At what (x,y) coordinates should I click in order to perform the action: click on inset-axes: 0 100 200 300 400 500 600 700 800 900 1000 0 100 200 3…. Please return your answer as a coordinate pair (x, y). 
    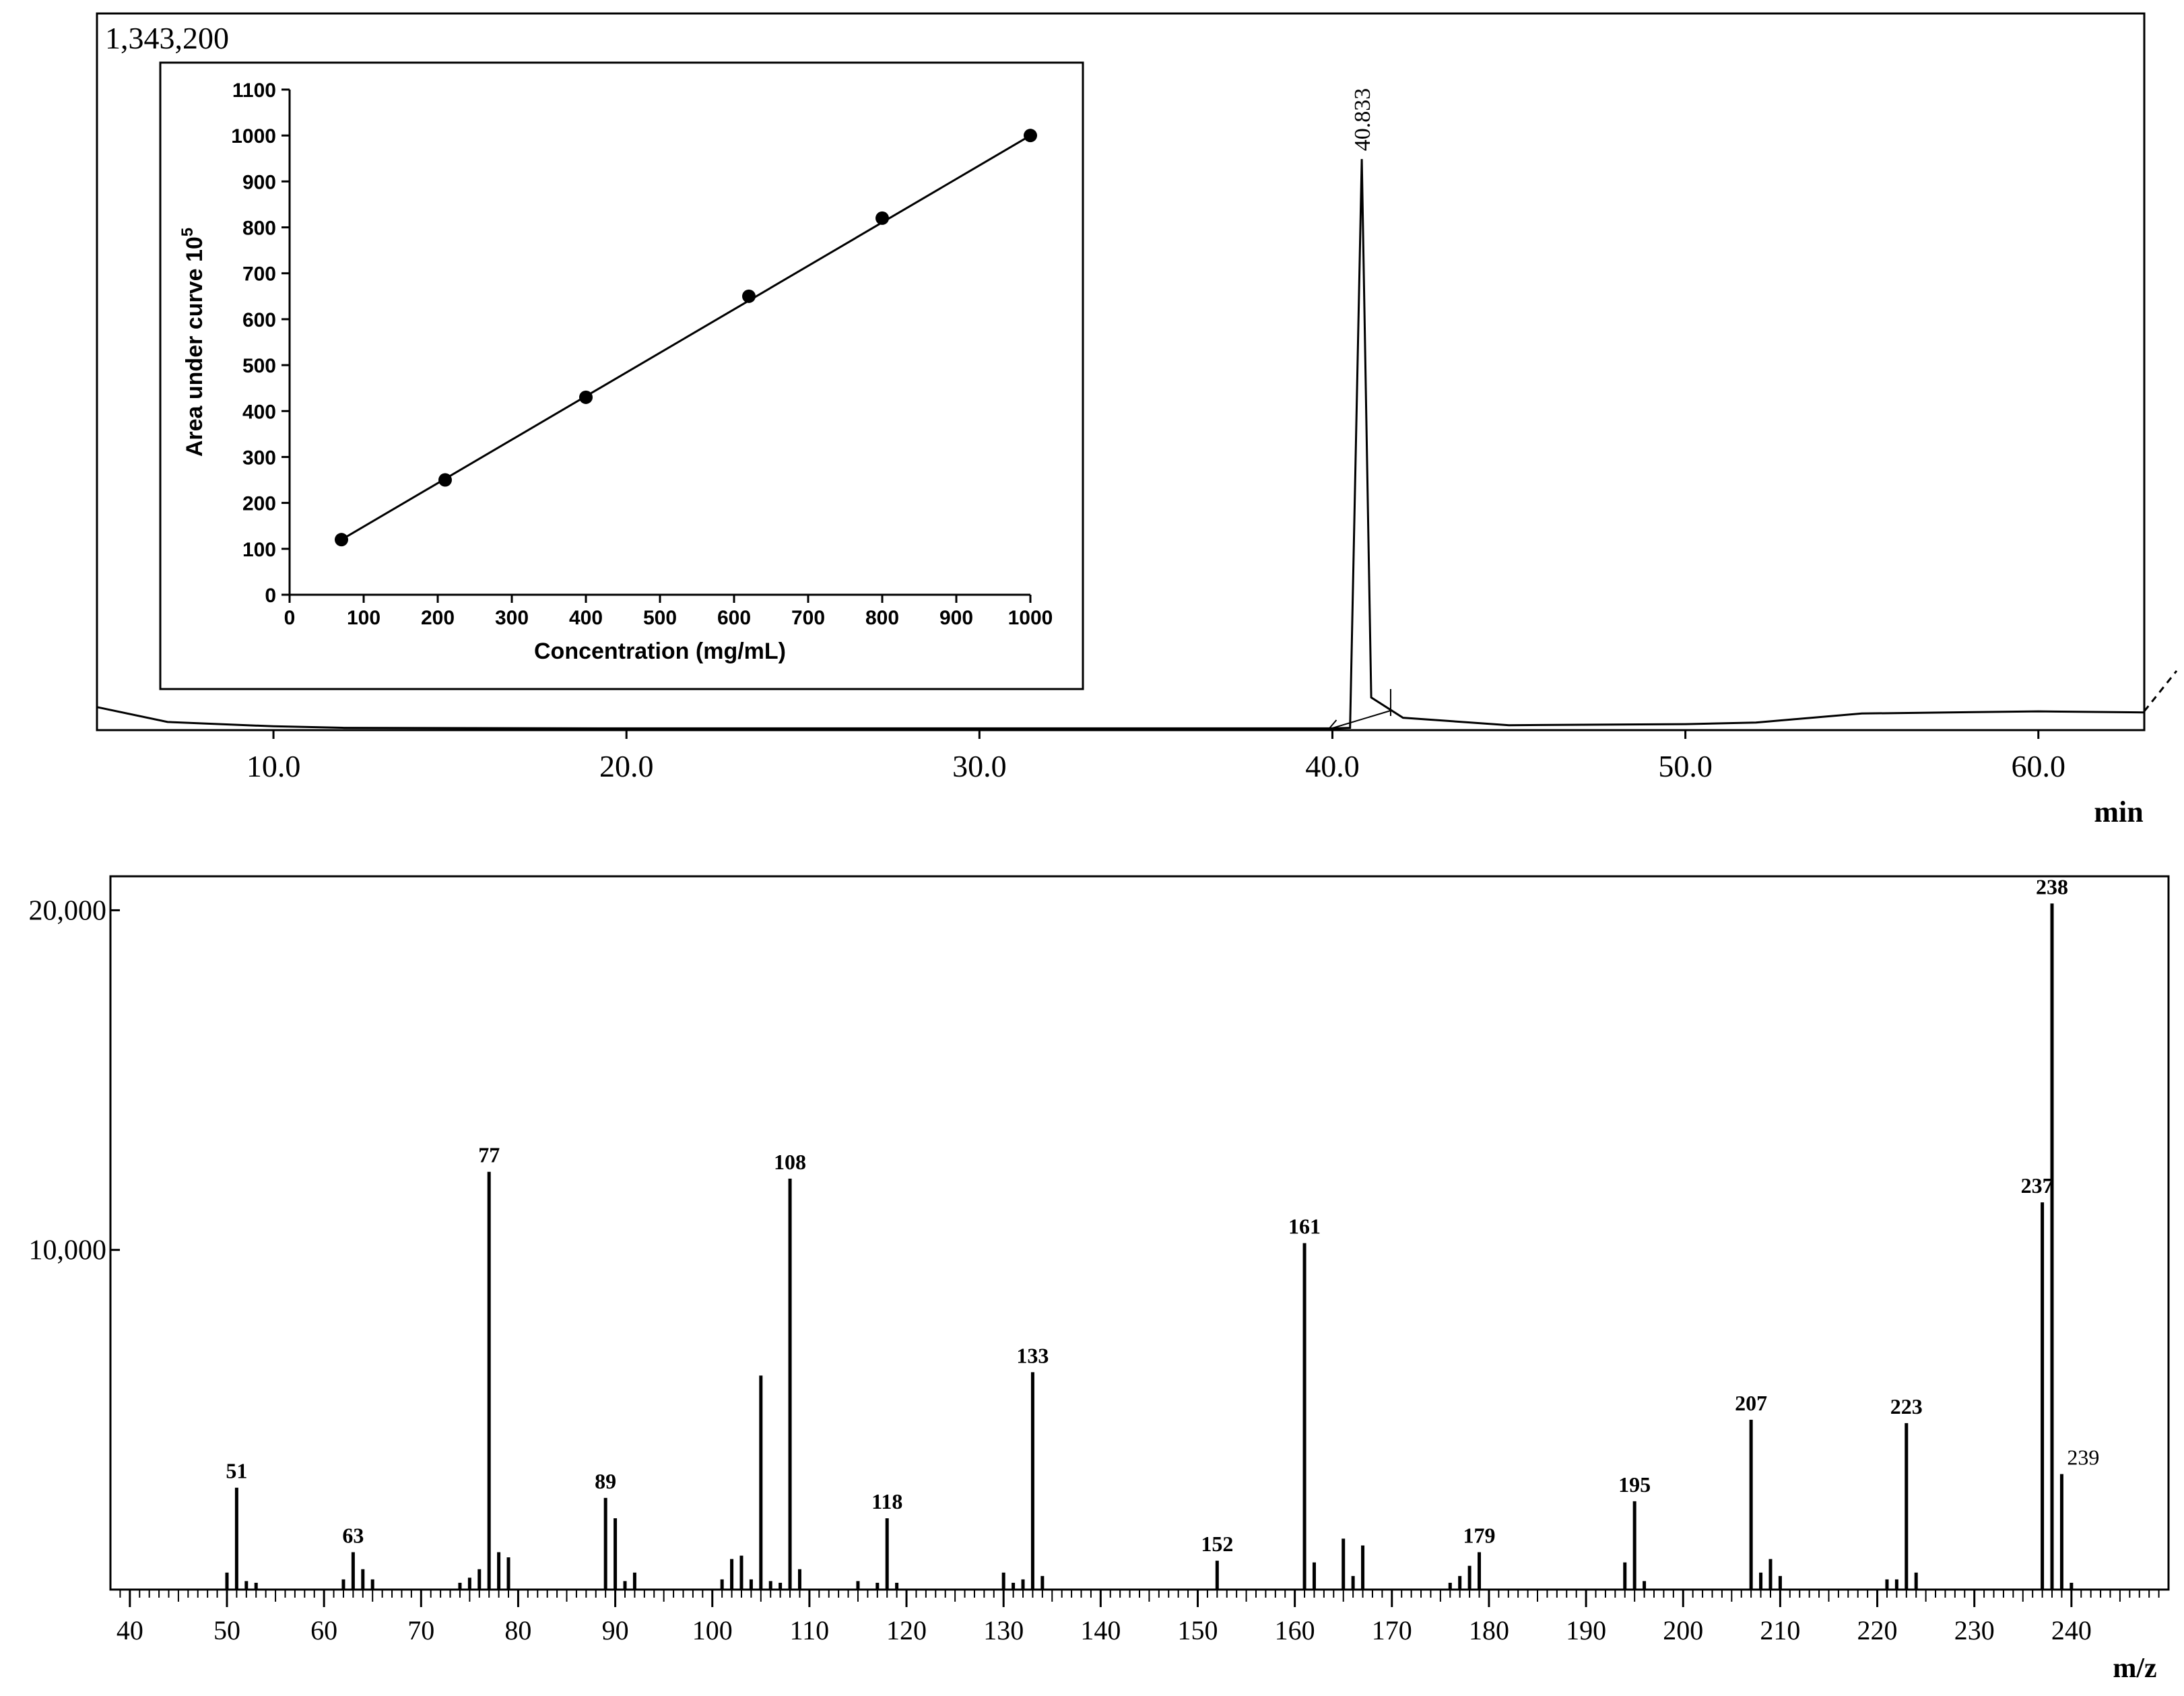
    Looking at the image, I should click on (642, 354).